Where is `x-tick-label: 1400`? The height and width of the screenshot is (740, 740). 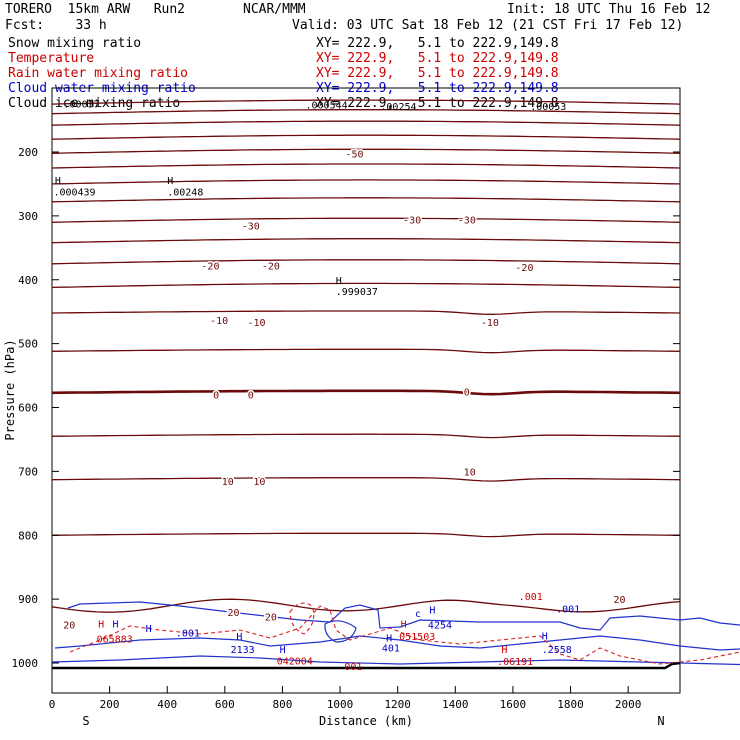
x-tick-label: 1400 is located at coordinates (455, 704).